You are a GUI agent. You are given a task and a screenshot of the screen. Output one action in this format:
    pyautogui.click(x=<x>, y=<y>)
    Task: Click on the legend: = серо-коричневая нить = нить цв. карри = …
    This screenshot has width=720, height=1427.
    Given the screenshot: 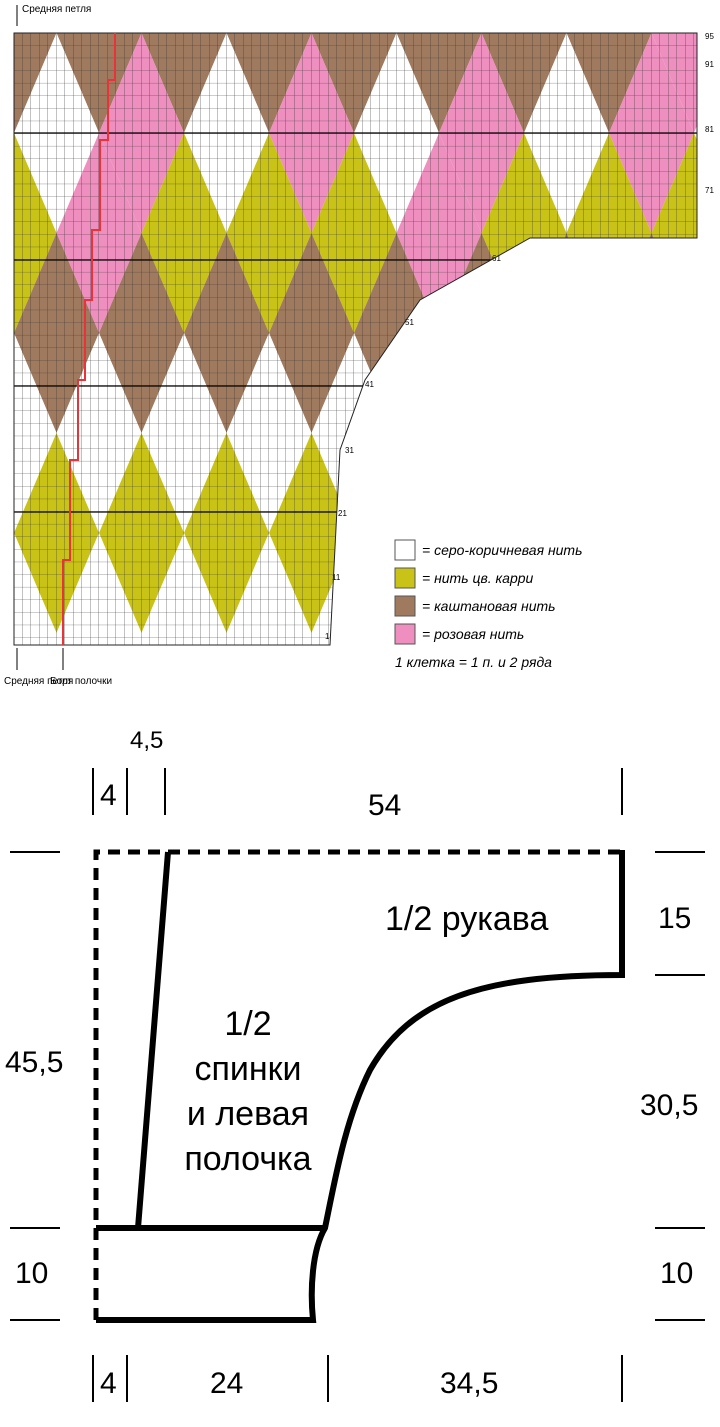 What is the action you would take?
    pyautogui.click(x=488, y=592)
    